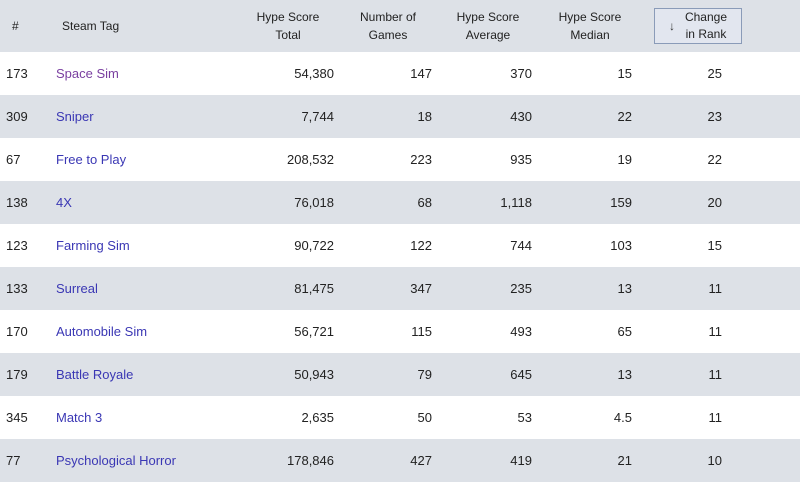  I want to click on tag-cell: Farming Sim, so click(151, 245).